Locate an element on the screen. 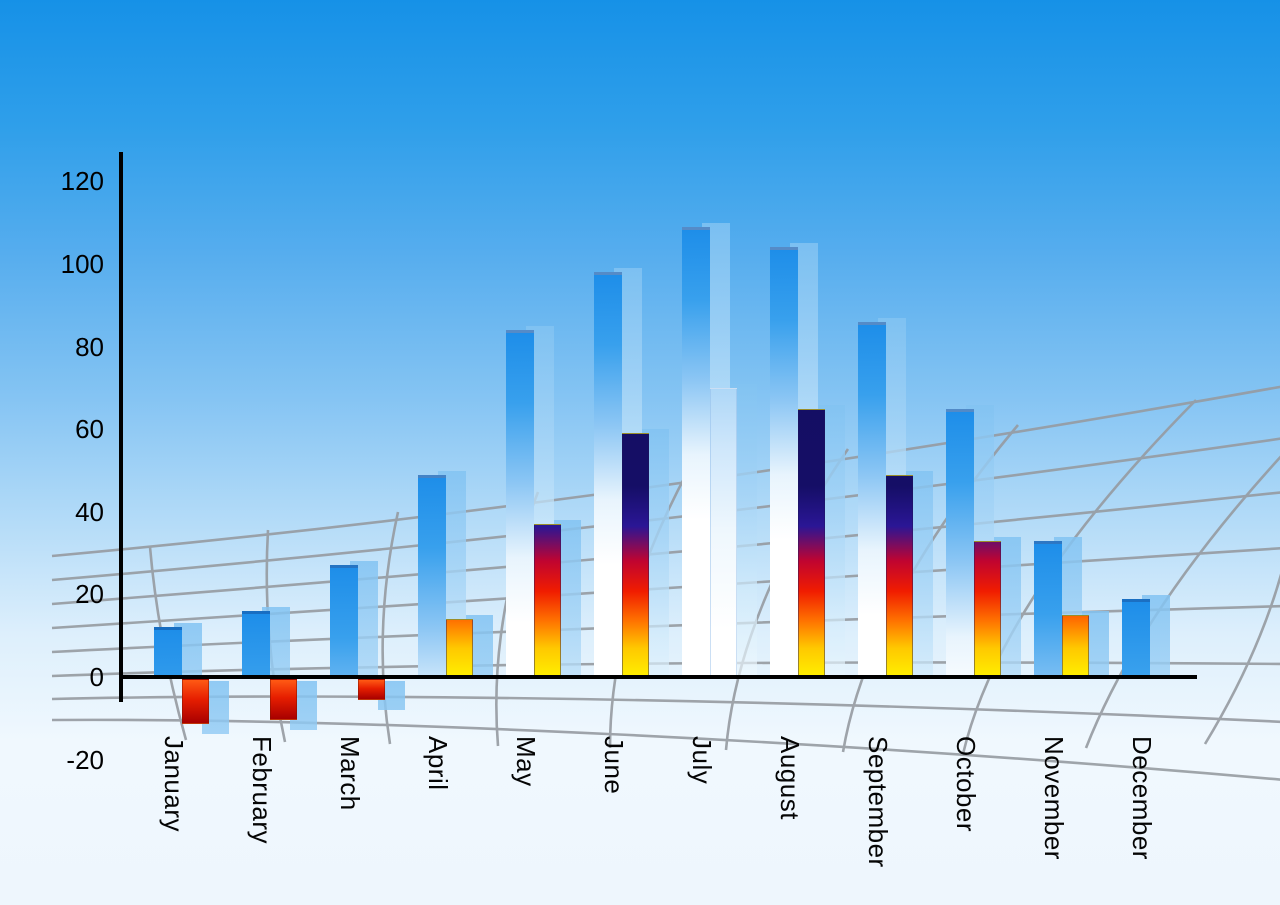  primary-bar-august is located at coordinates (784, 462).